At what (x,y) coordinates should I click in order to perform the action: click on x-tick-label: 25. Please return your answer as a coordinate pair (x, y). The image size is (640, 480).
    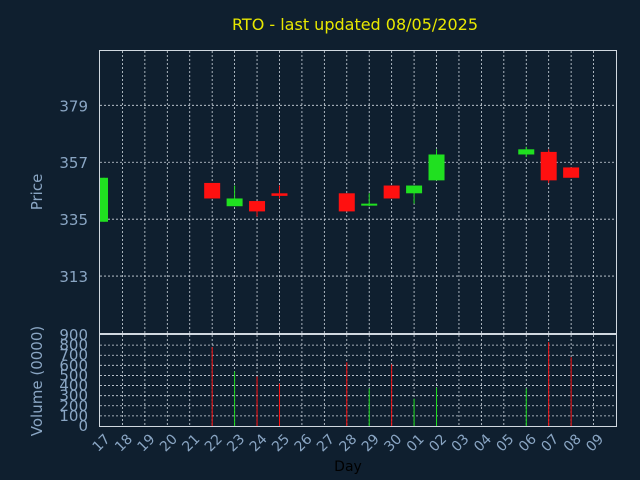
    Looking at the image, I should click on (281, 443).